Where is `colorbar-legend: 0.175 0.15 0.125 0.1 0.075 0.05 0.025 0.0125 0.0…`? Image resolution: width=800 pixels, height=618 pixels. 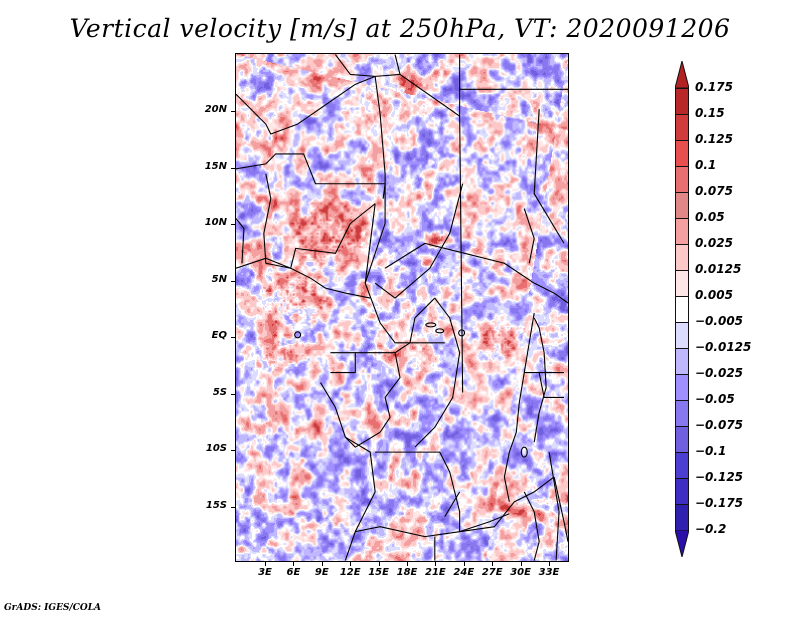
colorbar-legend: 0.175 0.15 0.125 0.1 0.075 0.05 0.025 0.0125 0.0… is located at coordinates (725, 311).